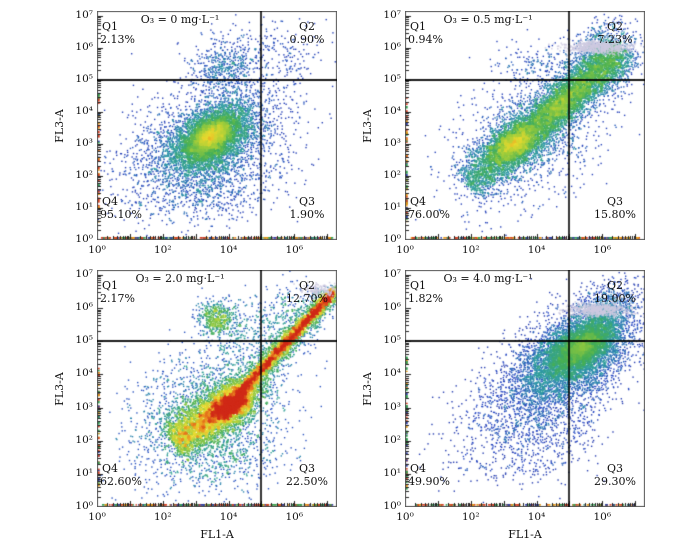 This screenshot has height=545, width=700. Describe the element at coordinates (307, 39) in the screenshot. I see `q2-percent: 0.90%` at that location.